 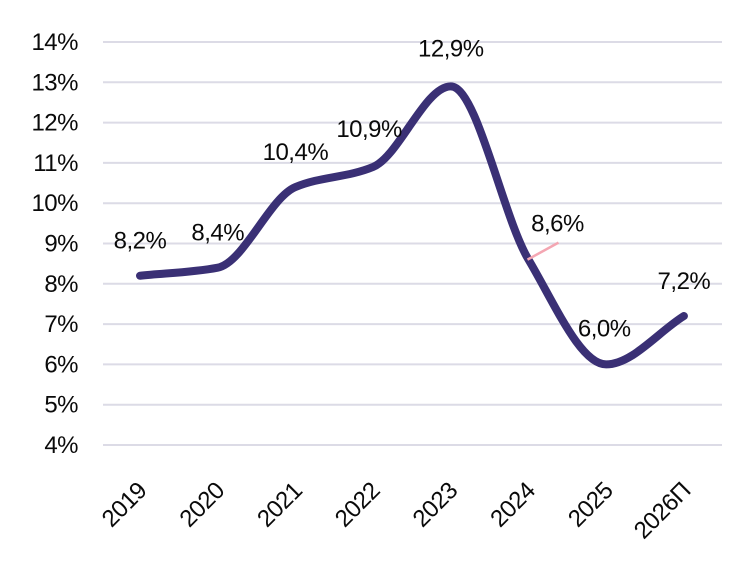 I want to click on x-axis-label: 2022, so click(x=358, y=505).